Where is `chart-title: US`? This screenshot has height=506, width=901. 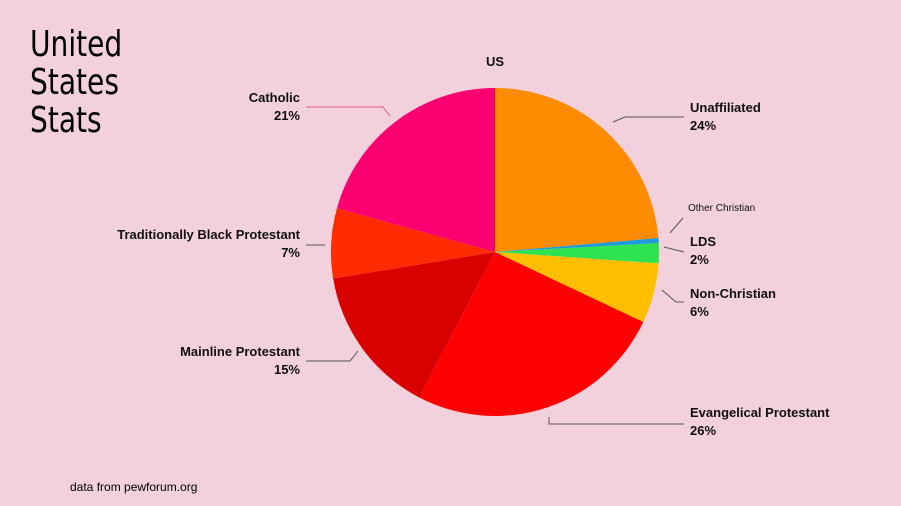 chart-title: US is located at coordinates (495, 61).